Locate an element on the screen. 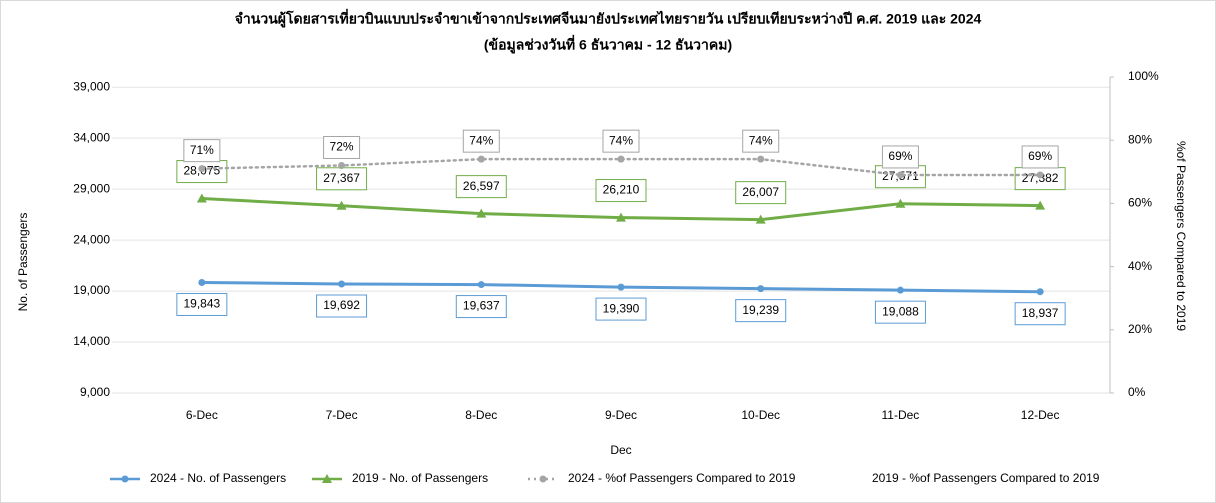 The width and height of the screenshot is (1216, 503). x-tick-label: 9-Dec is located at coordinates (621, 415).